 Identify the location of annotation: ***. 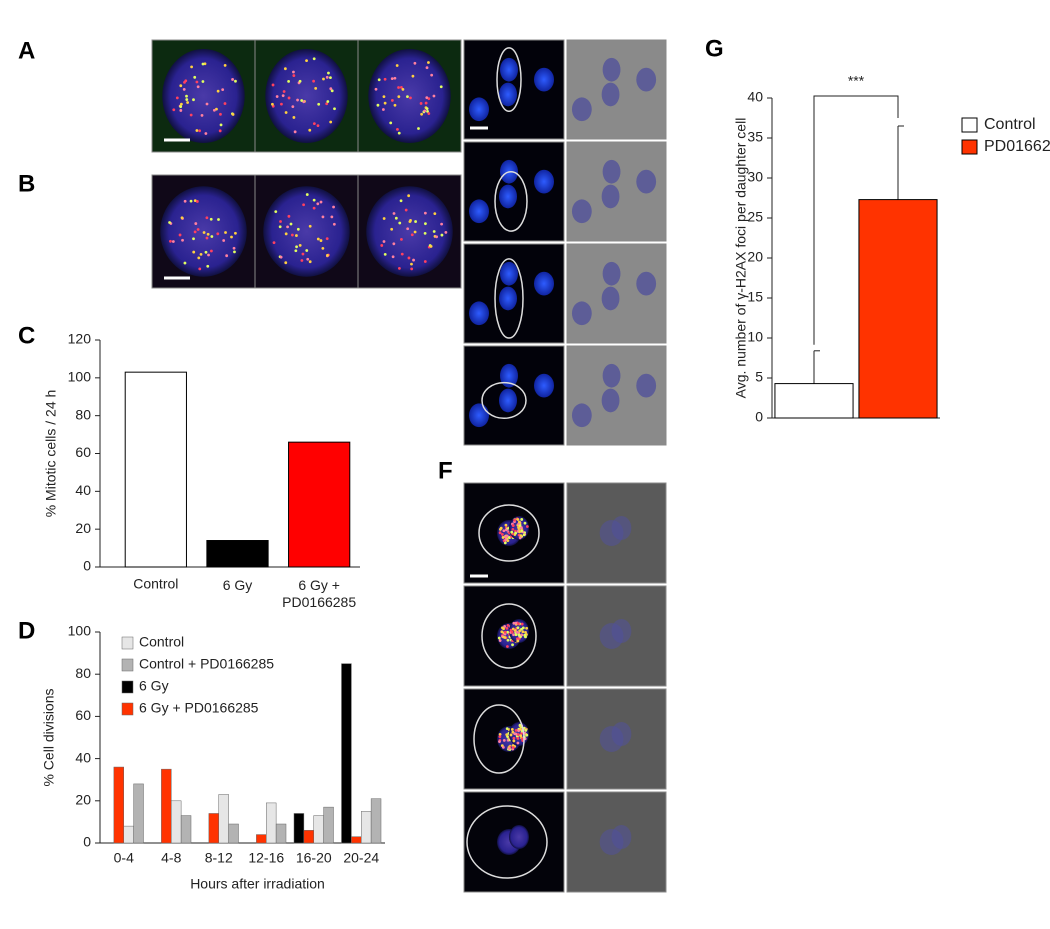
(856, 81).